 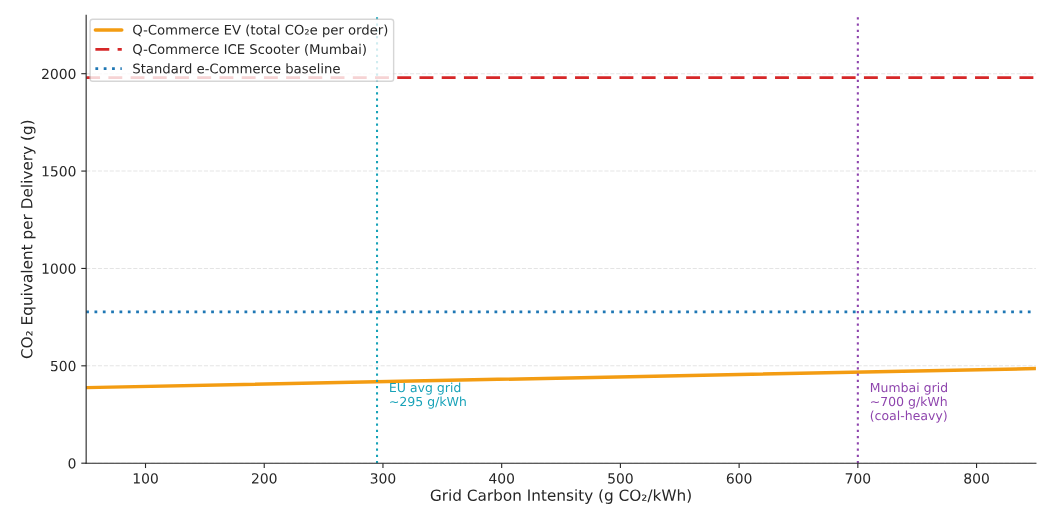 I want to click on x-tick-label: 500, so click(x=620, y=478).